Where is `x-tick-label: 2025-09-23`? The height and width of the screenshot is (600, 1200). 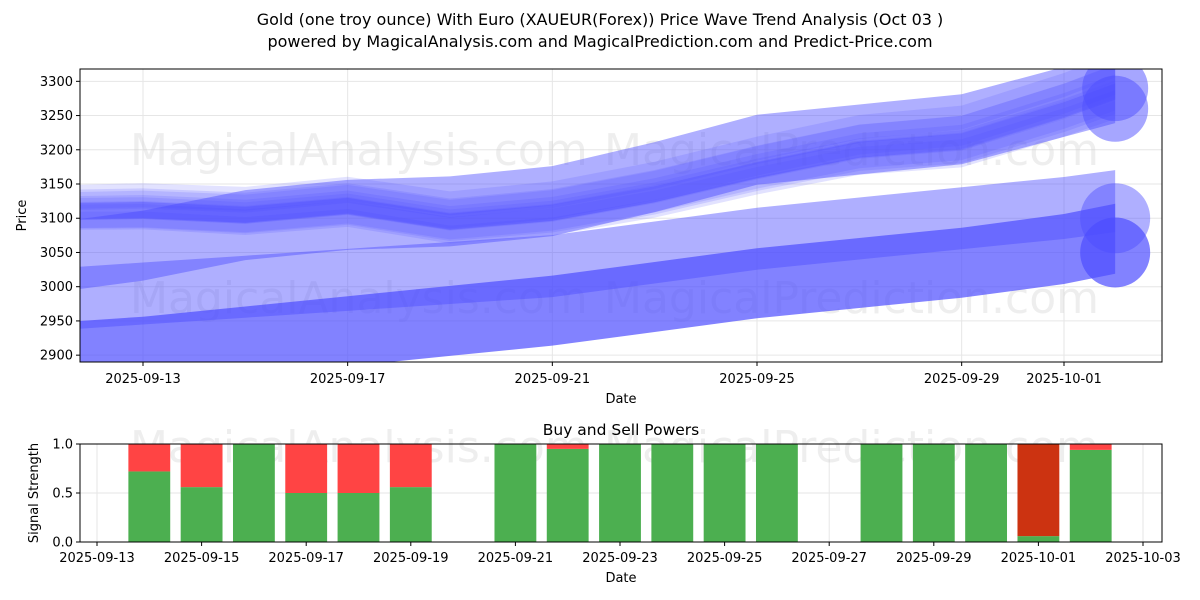
x-tick-label: 2025-09-23 is located at coordinates (620, 558).